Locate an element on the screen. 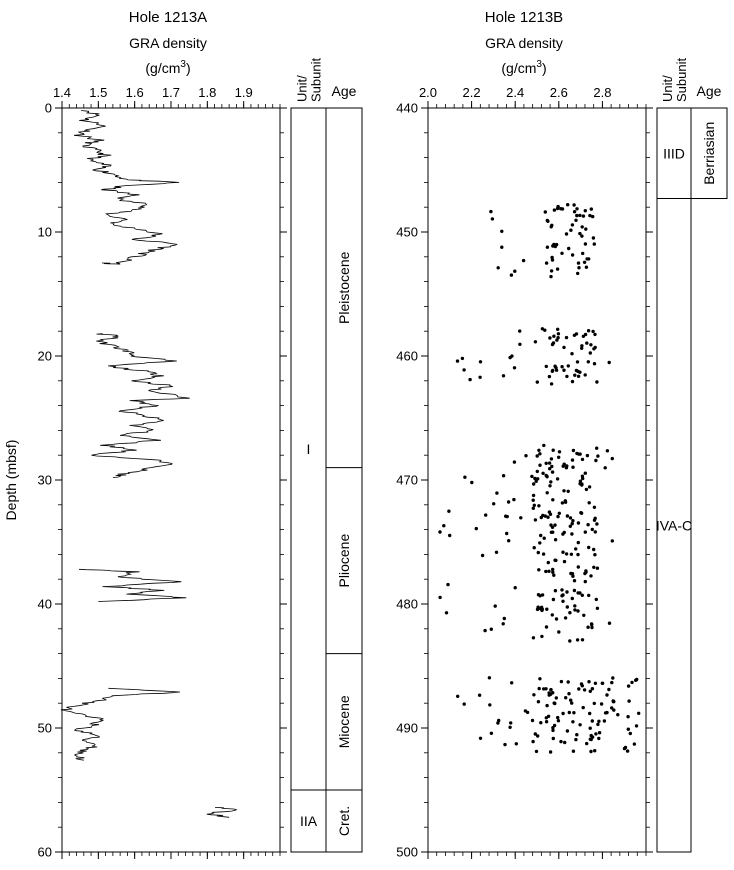 This screenshot has width=734, height=870. x-tick-label: 2.2 is located at coordinates (472, 92).